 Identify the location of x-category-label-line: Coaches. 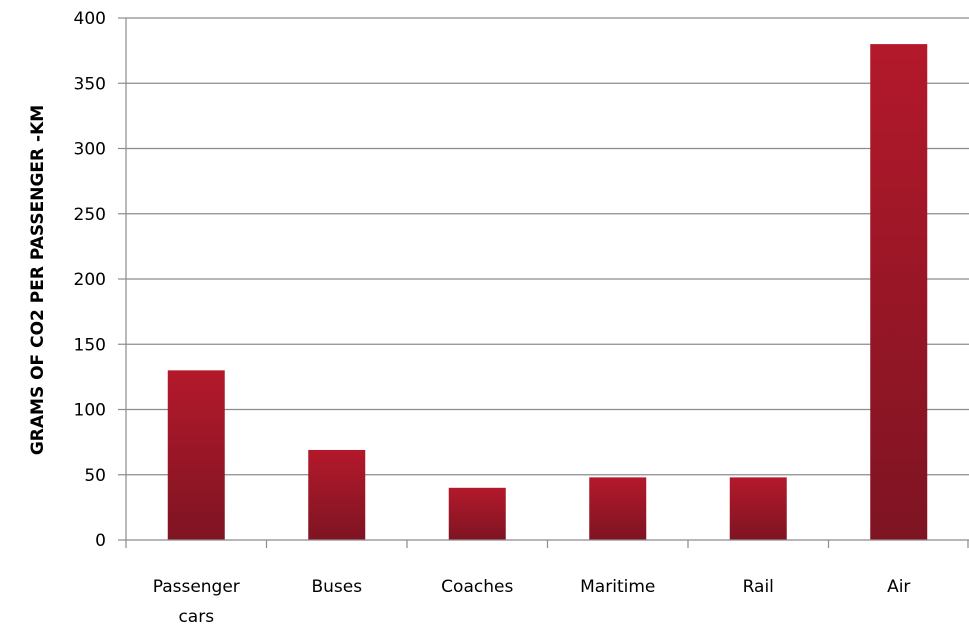
(477, 587).